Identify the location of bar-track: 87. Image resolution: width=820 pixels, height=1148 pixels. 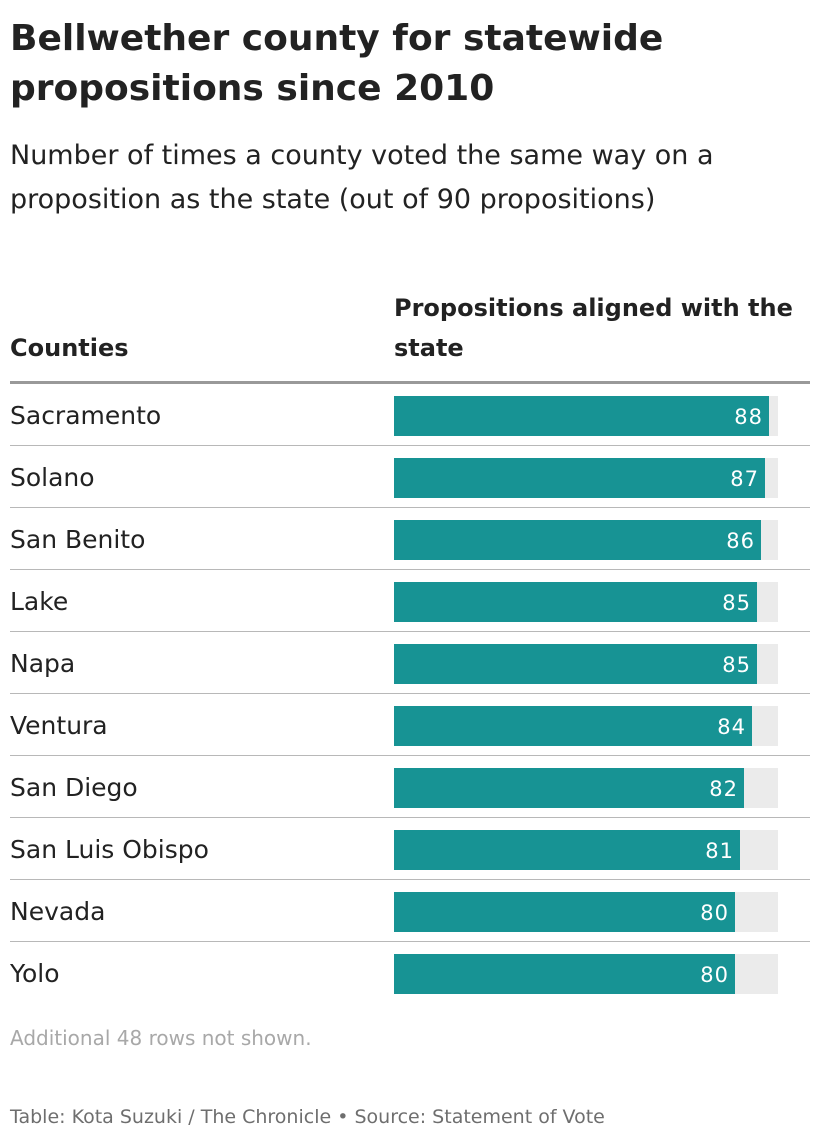
(586, 478).